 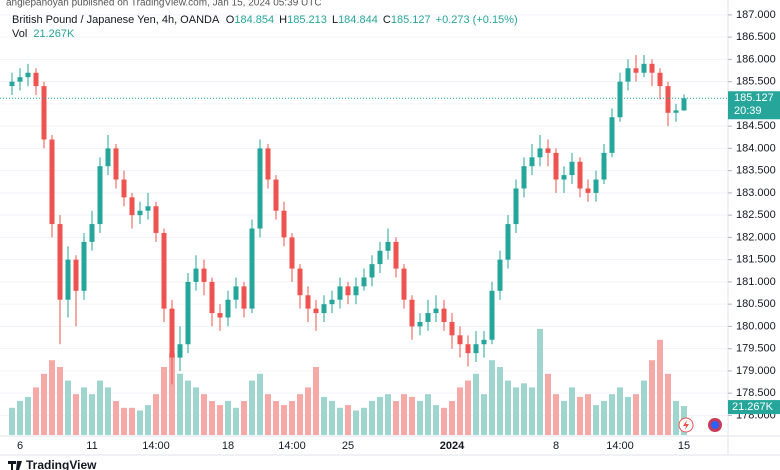 What do you see at coordinates (756, 326) in the screenshot?
I see `y-tick-label: 180.000` at bounding box center [756, 326].